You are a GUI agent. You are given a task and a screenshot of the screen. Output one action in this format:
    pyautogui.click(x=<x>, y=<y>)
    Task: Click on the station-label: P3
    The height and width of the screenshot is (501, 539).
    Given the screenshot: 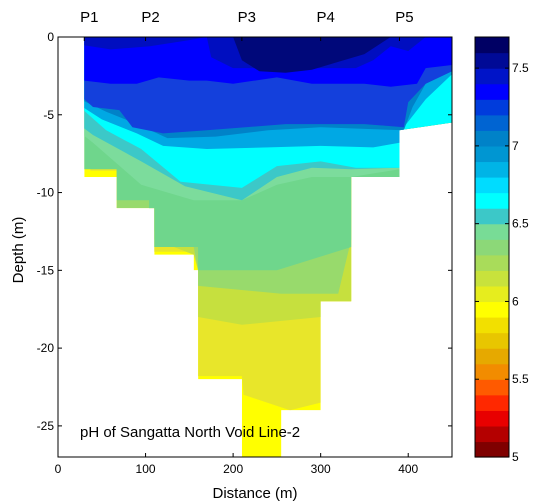 What is the action you would take?
    pyautogui.click(x=247, y=17)
    